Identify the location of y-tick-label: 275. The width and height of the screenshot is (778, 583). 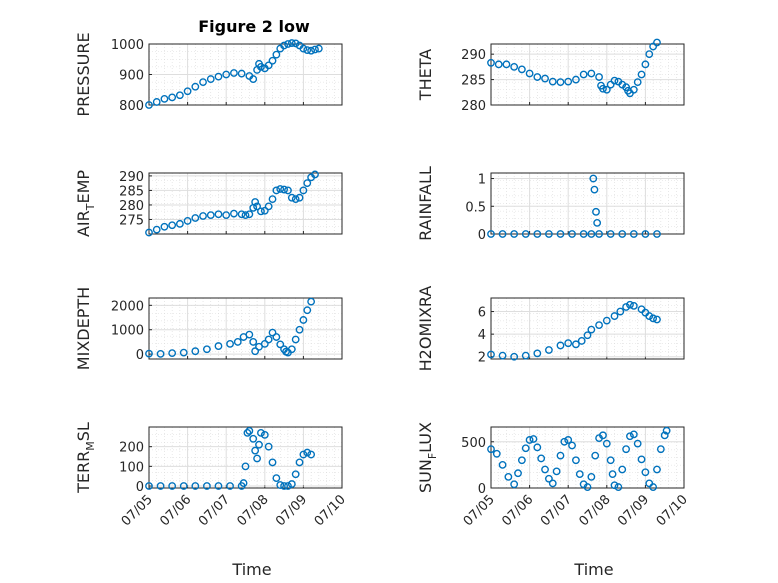
(131, 220).